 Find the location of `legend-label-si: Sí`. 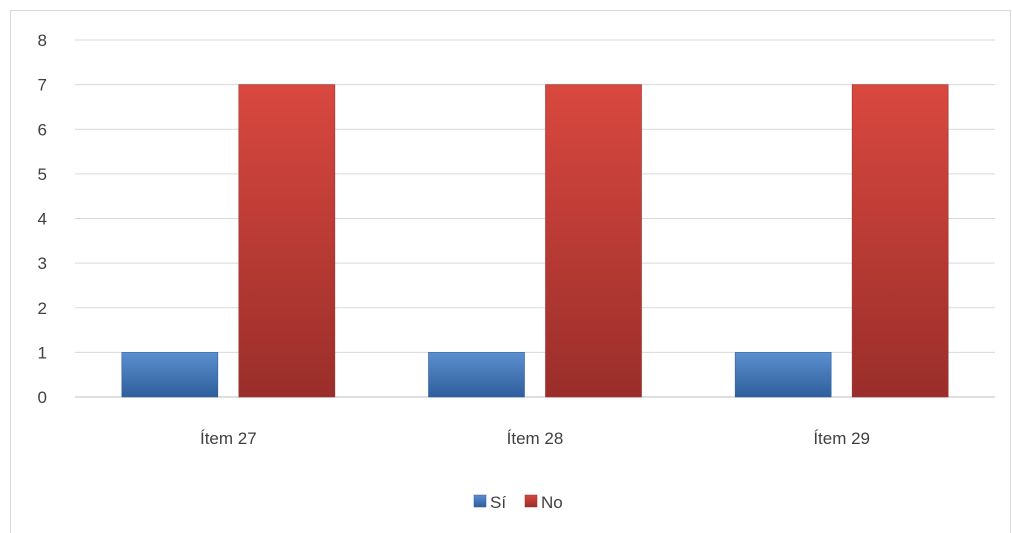

legend-label-si: Sí is located at coordinates (498, 502).